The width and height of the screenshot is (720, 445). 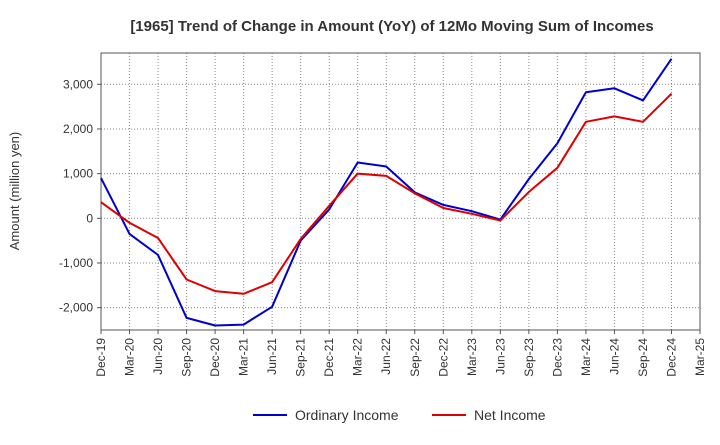 What do you see at coordinates (557, 357) in the screenshot?
I see `x-tick-label: Dec-23` at bounding box center [557, 357].